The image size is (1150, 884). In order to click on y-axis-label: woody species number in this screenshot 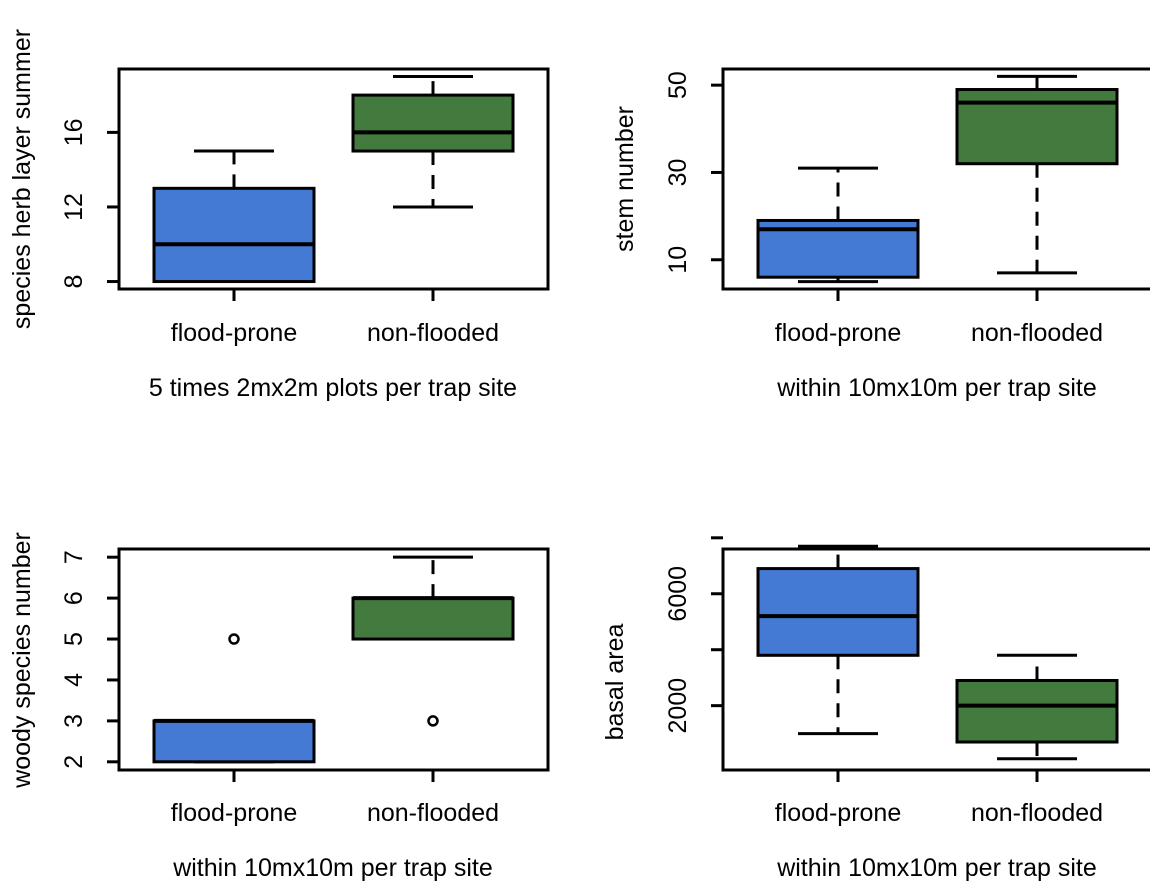, I will do `click(22, 660)`.